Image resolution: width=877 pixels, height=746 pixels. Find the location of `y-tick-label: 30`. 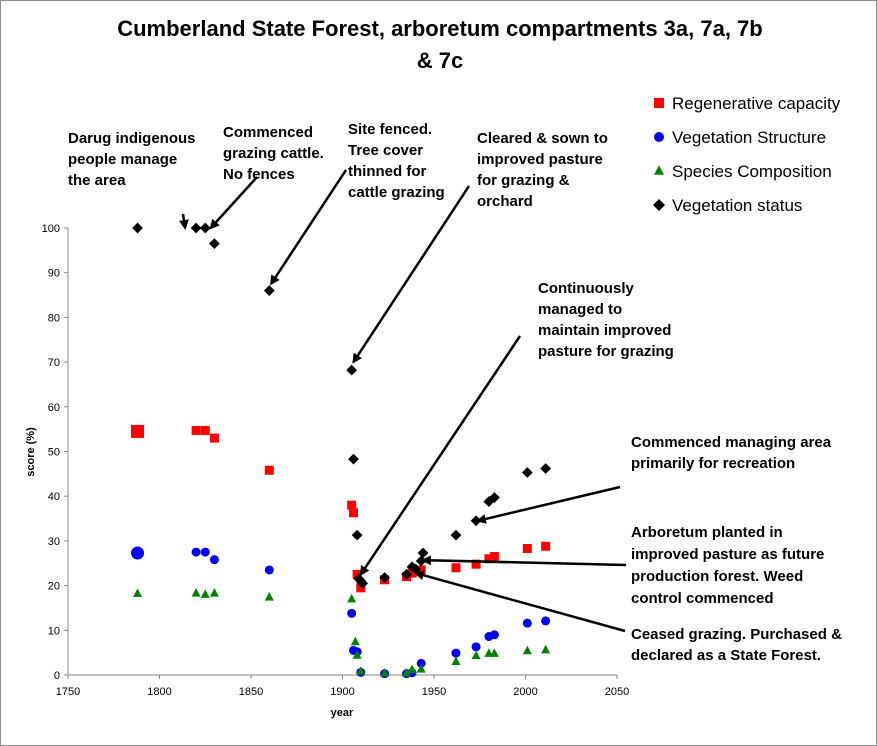

y-tick-label: 30 is located at coordinates (54, 542).